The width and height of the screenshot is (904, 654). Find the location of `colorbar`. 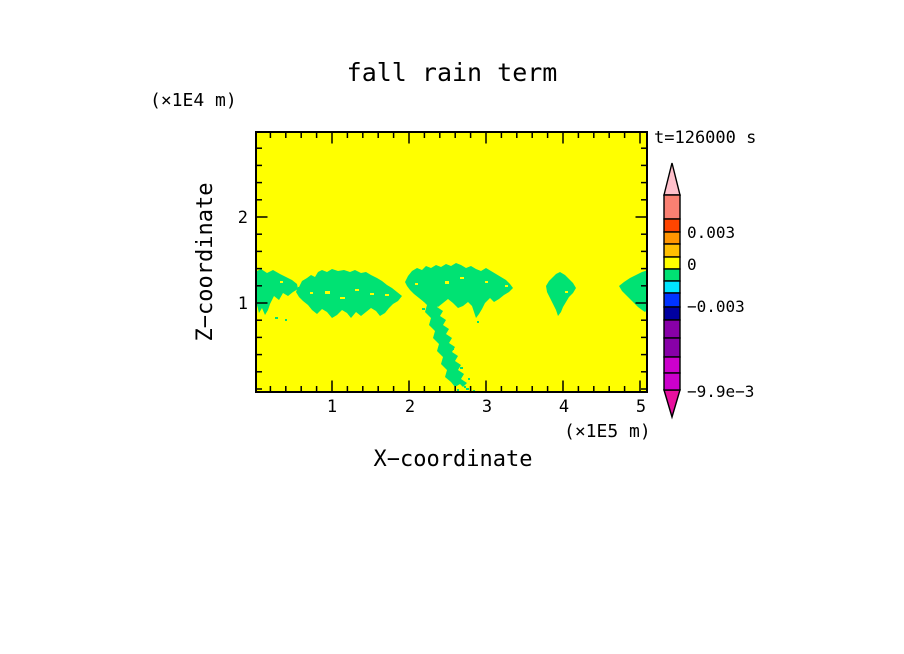

colorbar is located at coordinates (672, 291).